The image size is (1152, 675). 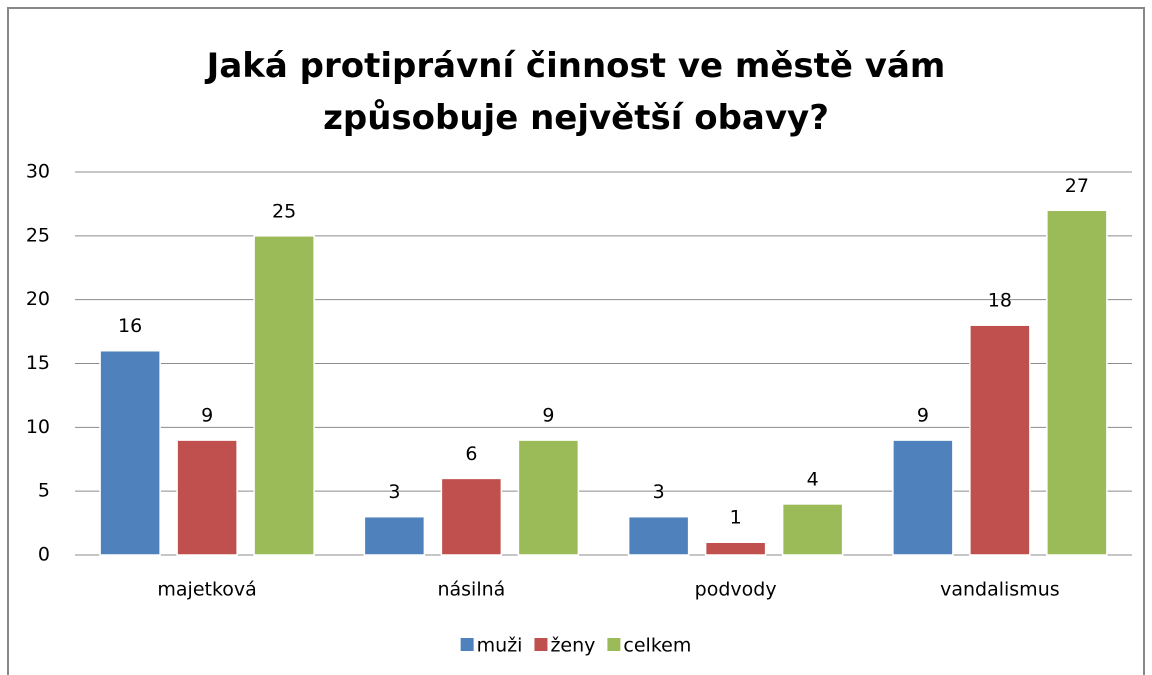 I want to click on value-label: 16, so click(x=130, y=326).